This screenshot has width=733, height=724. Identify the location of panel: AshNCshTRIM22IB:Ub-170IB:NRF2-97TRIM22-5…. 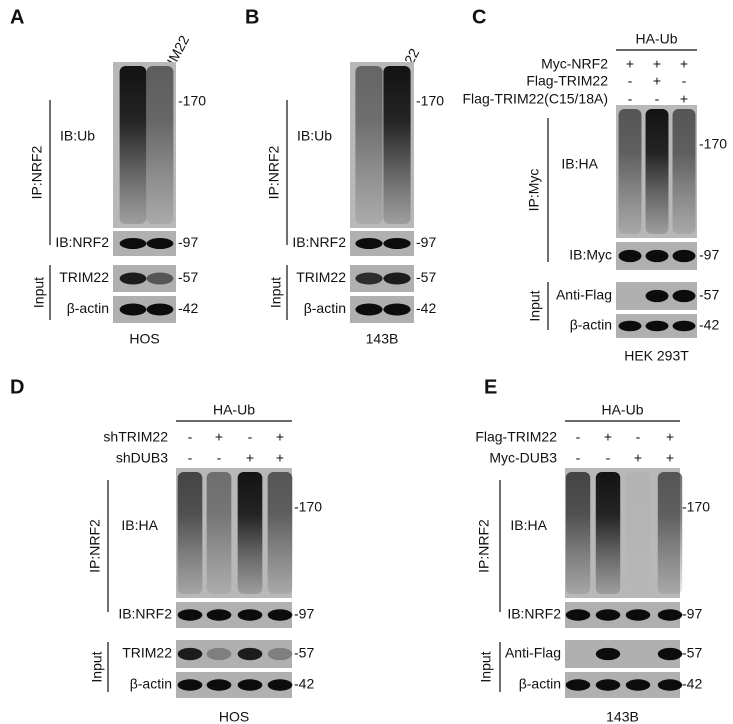
(108, 176).